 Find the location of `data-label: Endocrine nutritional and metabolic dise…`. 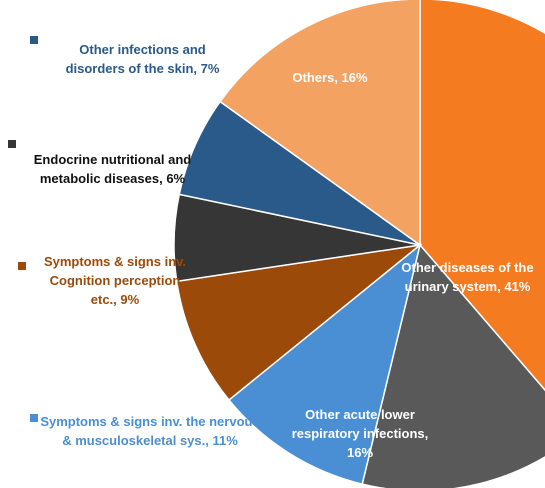

data-label: Endocrine nutritional and metabolic dise… is located at coordinates (112, 169).